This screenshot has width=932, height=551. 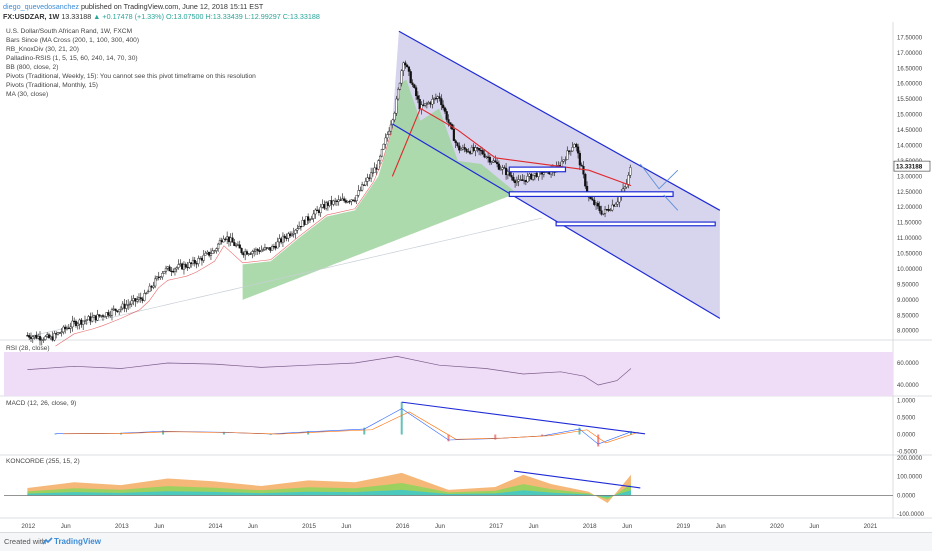 What do you see at coordinates (32, 67) in the screenshot?
I see `indicator-label: BB (800, close, 2)` at bounding box center [32, 67].